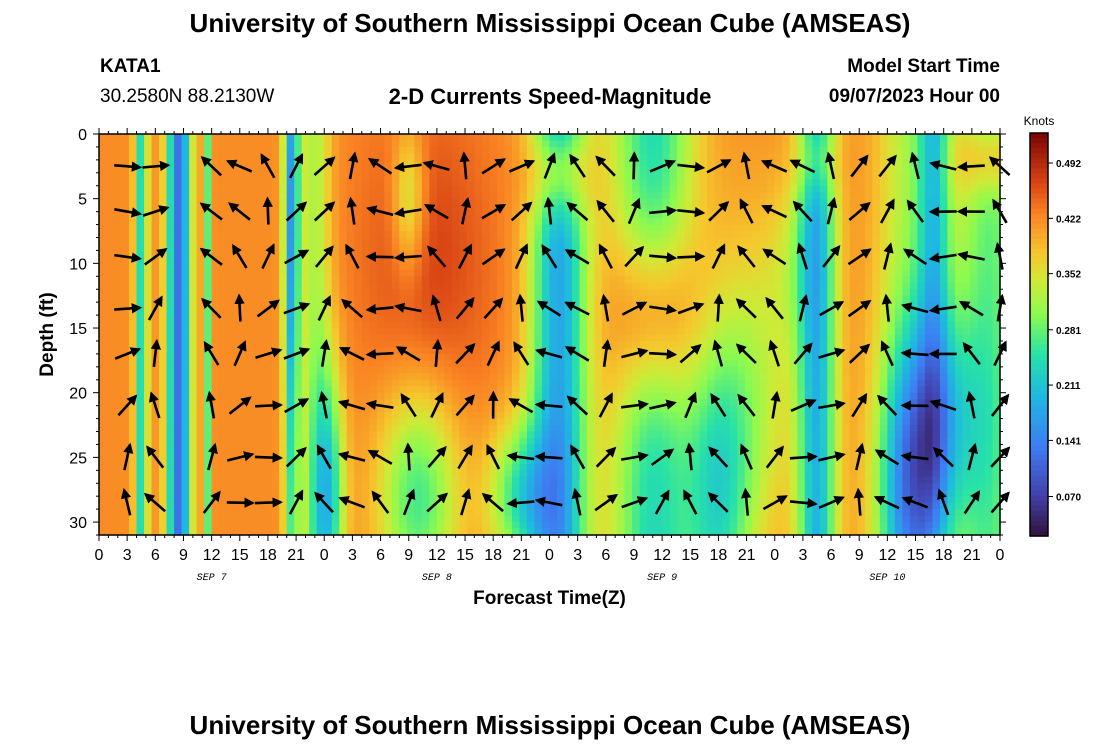  What do you see at coordinates (155, 555) in the screenshot?
I see `x-tick-label: 6` at bounding box center [155, 555].